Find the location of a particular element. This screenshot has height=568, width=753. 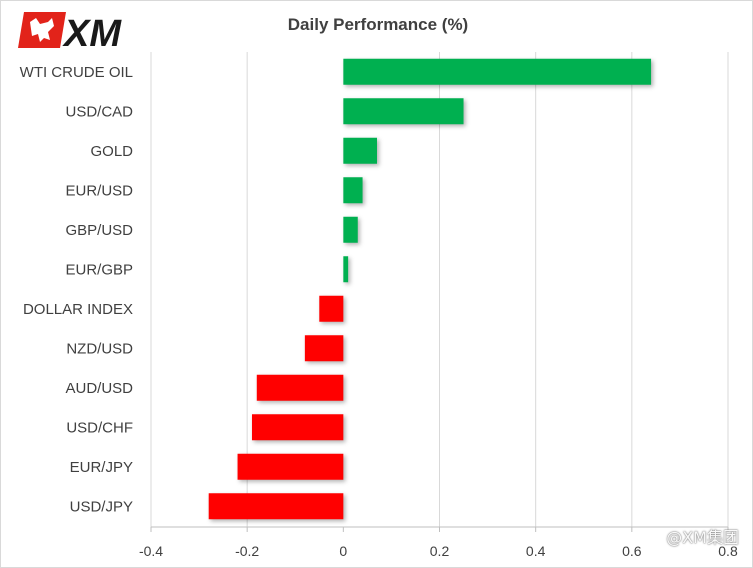

x-tick-labels: -0.4 -0.2 0 0.2 0.4 0.6 0.8 is located at coordinates (438, 543).